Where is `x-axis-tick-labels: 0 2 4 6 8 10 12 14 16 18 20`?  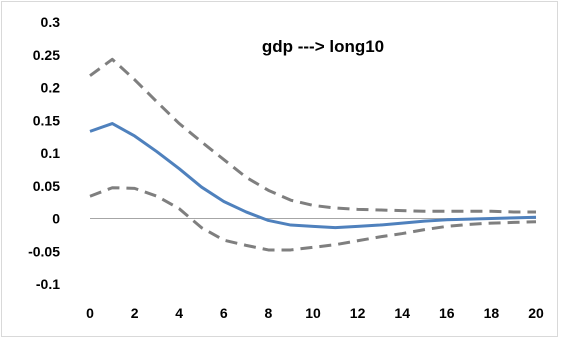
x-axis-tick-labels: 0 2 4 6 8 10 12 14 16 18 20 is located at coordinates (315, 313).